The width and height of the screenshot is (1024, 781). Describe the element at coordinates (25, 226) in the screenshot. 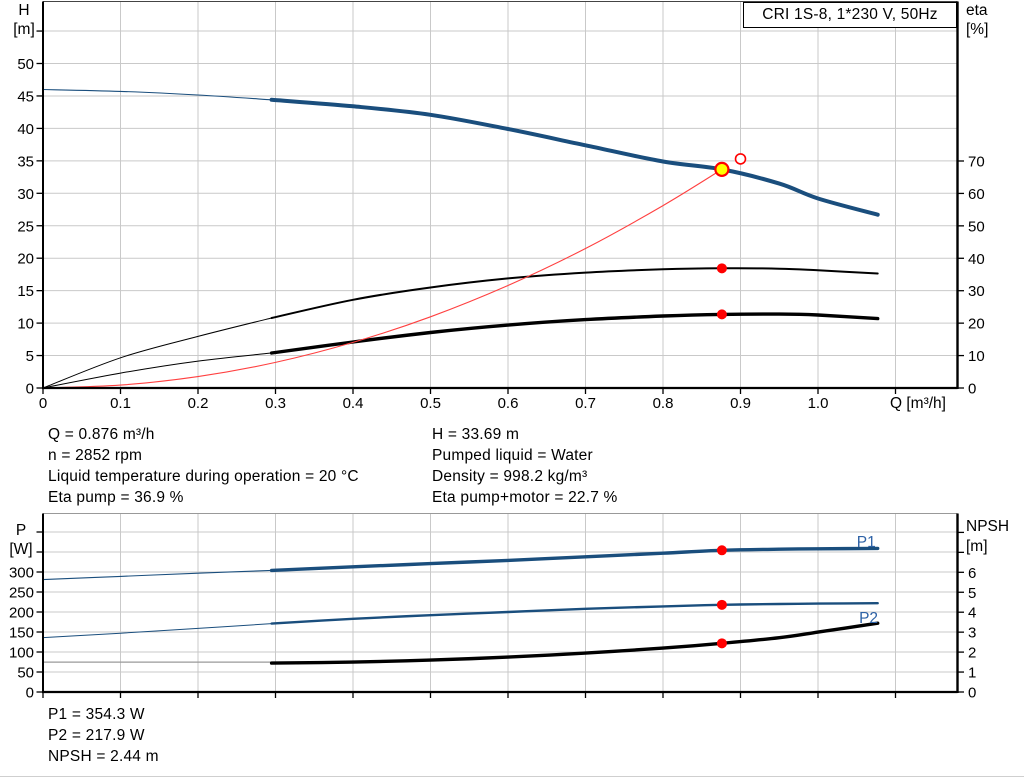

I see `y-left-tick-label: 25` at that location.